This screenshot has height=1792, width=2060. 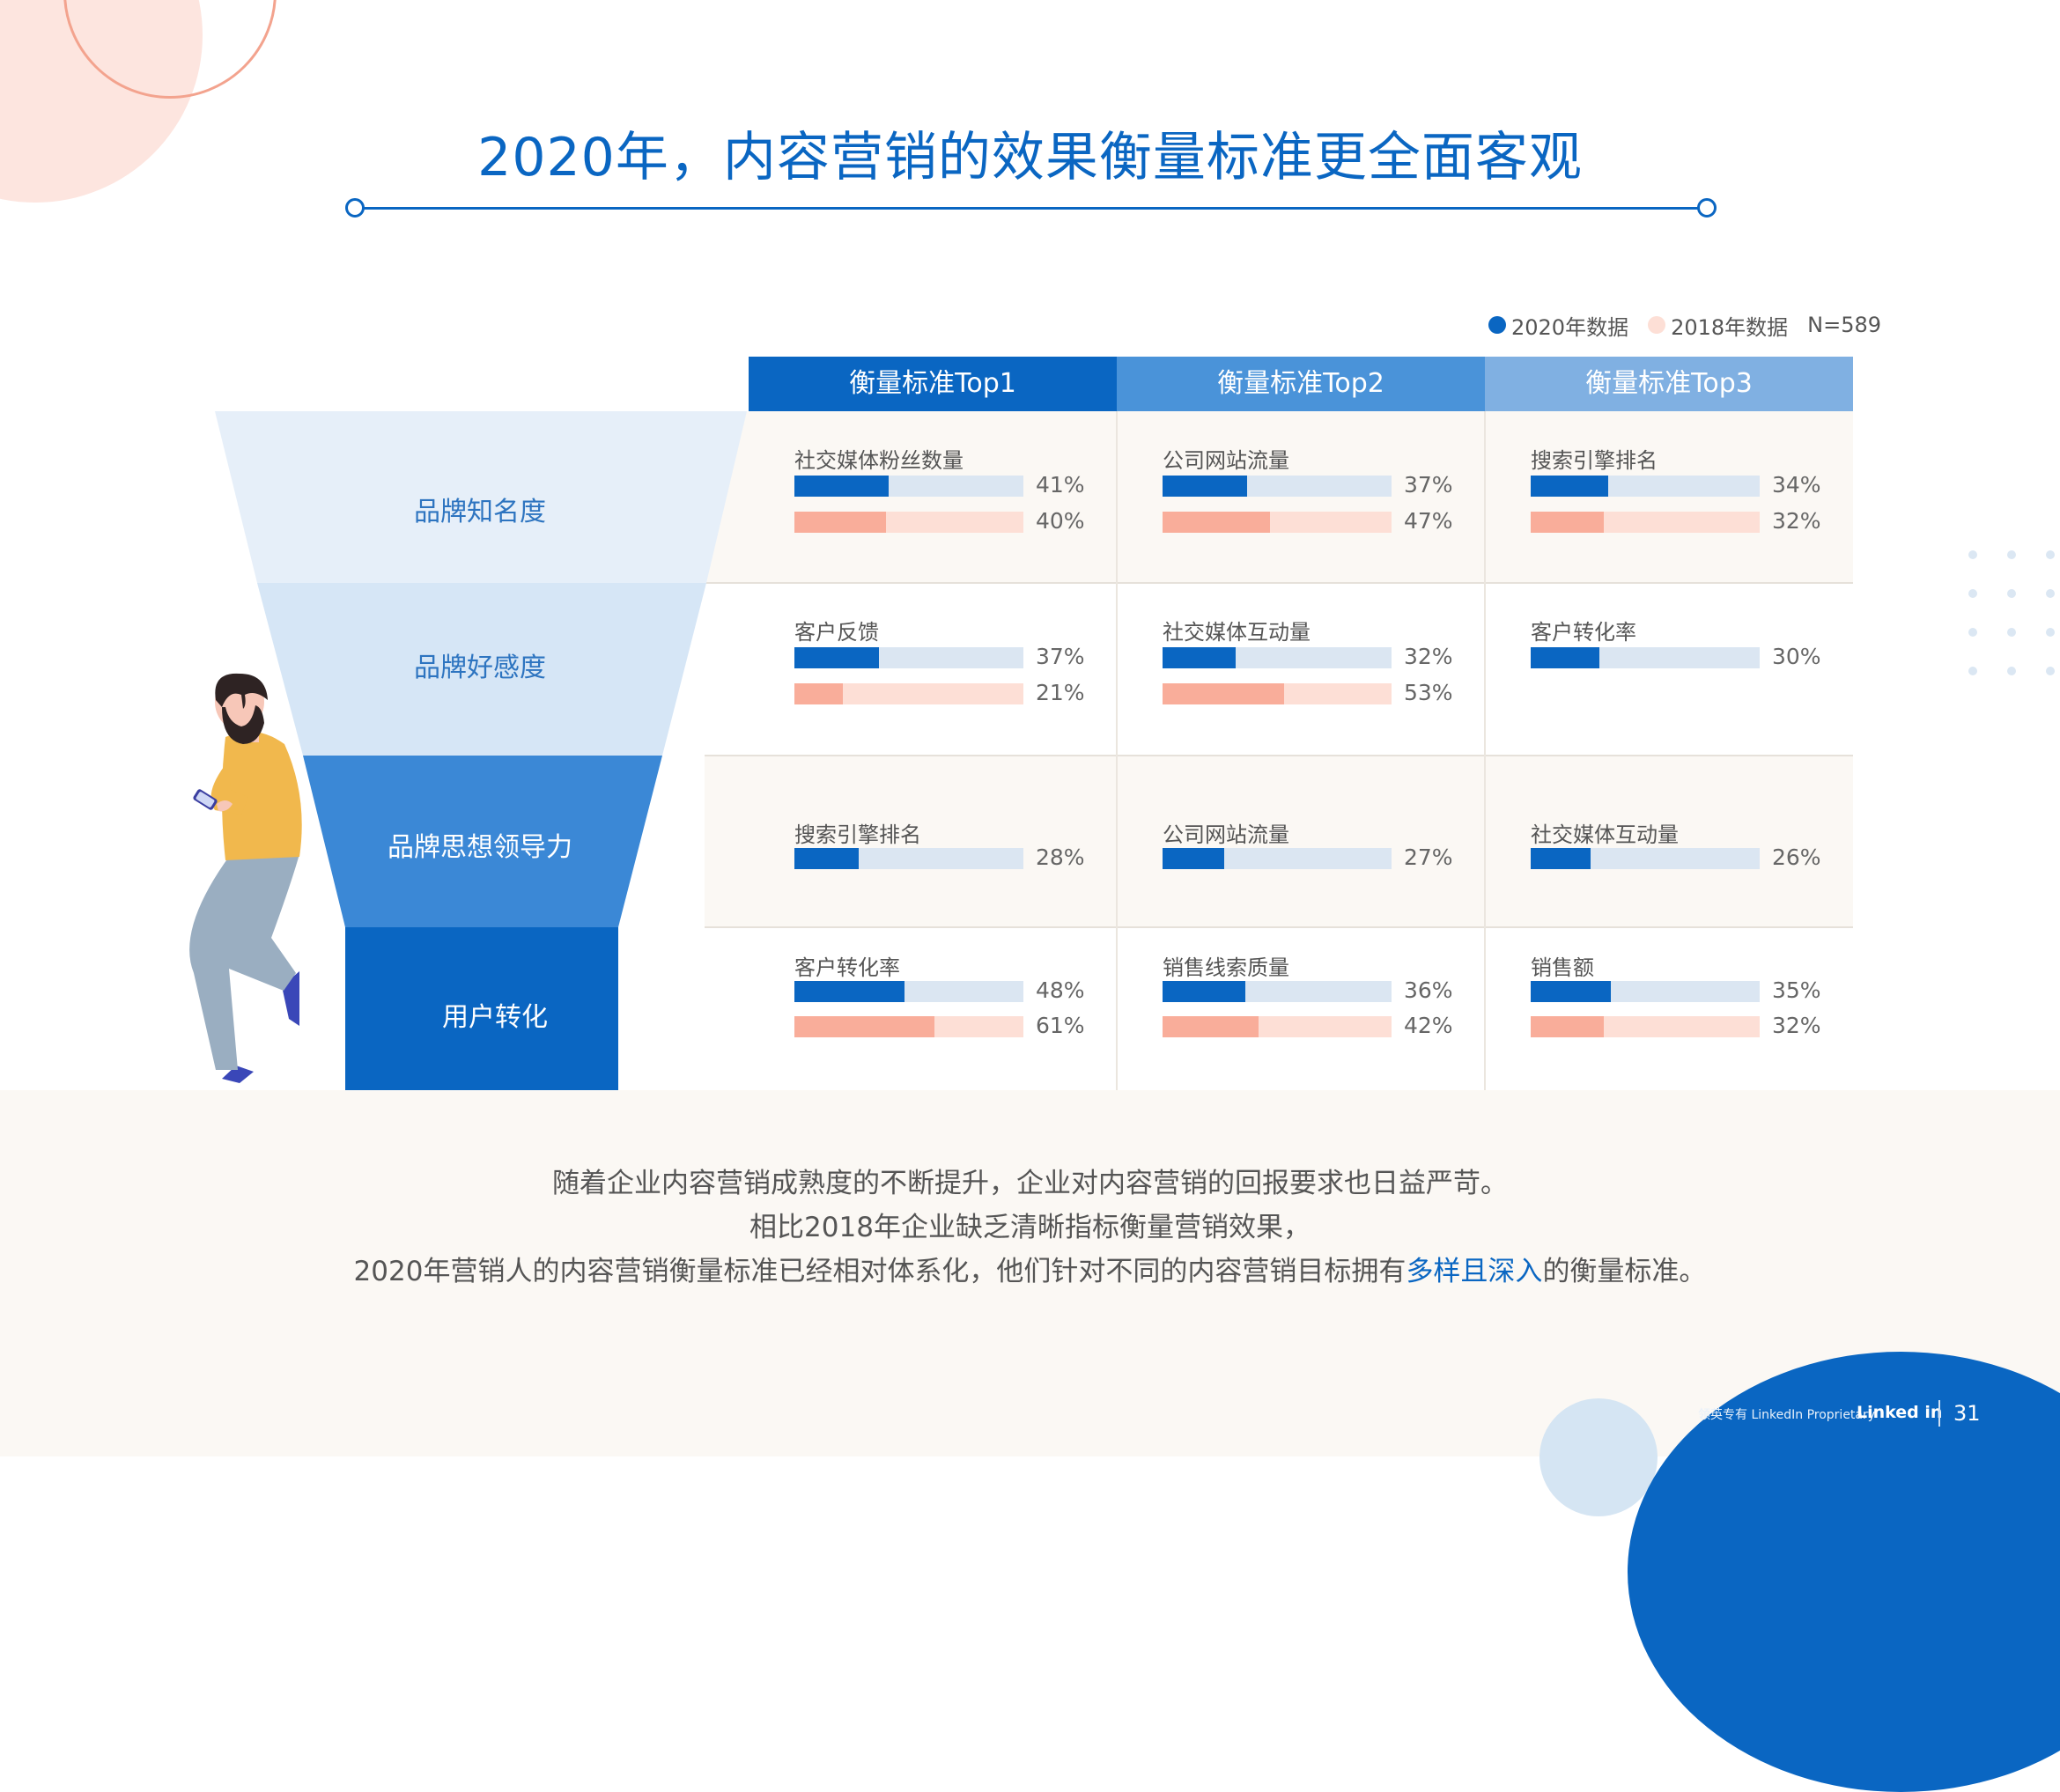 I want to click on row-band-awareness, so click(x=1279, y=497).